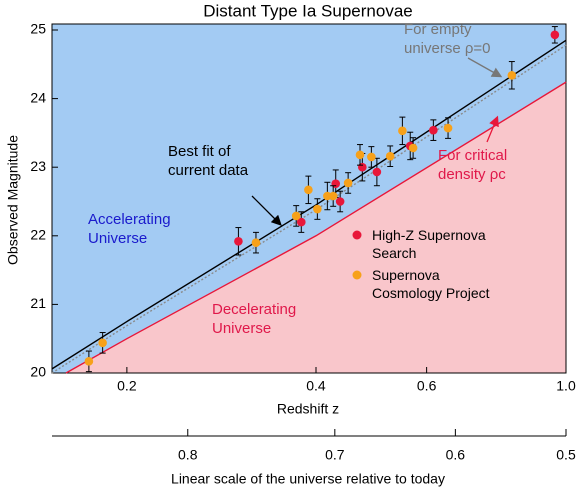 The height and width of the screenshot is (489, 578). Describe the element at coordinates (308, 409) in the screenshot. I see `x-axis-label: Redshift z` at that location.